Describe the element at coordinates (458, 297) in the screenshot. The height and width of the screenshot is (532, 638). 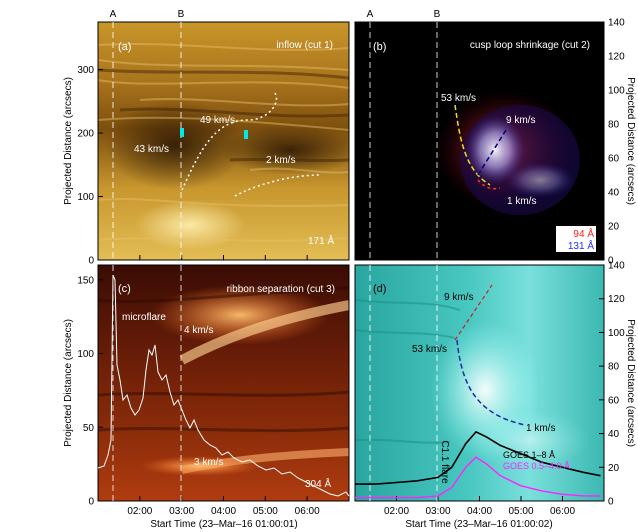
I see `panel-d-speed-9: 9 km/s` at that location.